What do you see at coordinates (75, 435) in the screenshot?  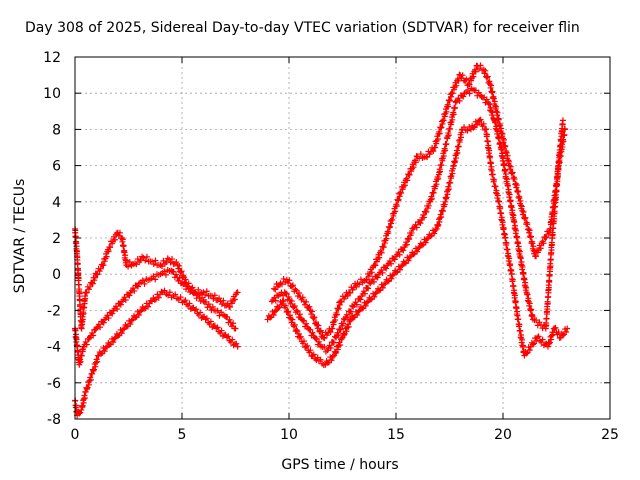 I see `x-tick-label: 0` at bounding box center [75, 435].